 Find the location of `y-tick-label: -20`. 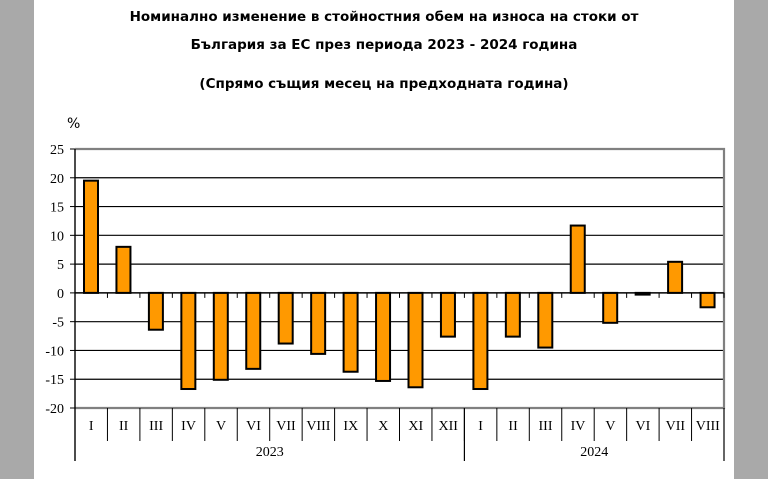

y-tick-label: -20 is located at coordinates (54, 409).